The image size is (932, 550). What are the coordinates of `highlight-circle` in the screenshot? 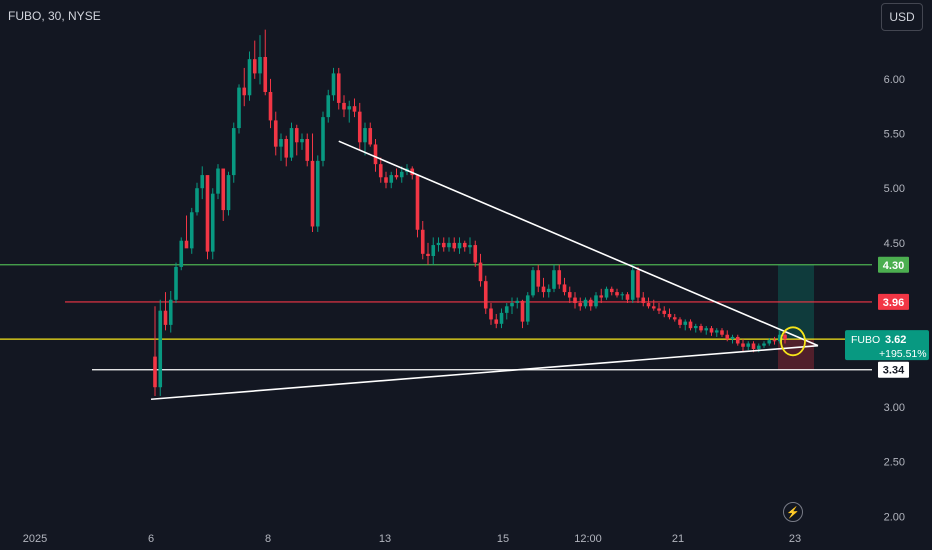 It's located at (793, 341).